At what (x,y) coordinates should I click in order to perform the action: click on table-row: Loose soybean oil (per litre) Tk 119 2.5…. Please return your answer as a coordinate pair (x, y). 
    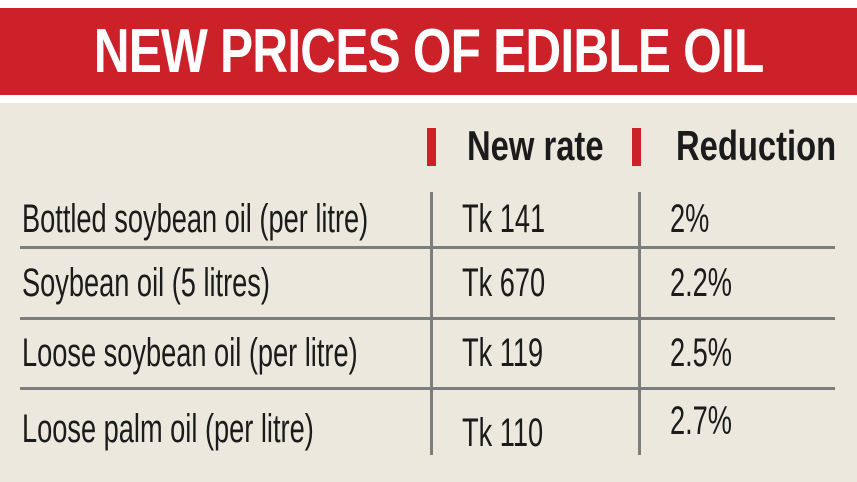
    Looking at the image, I should click on (428, 353).